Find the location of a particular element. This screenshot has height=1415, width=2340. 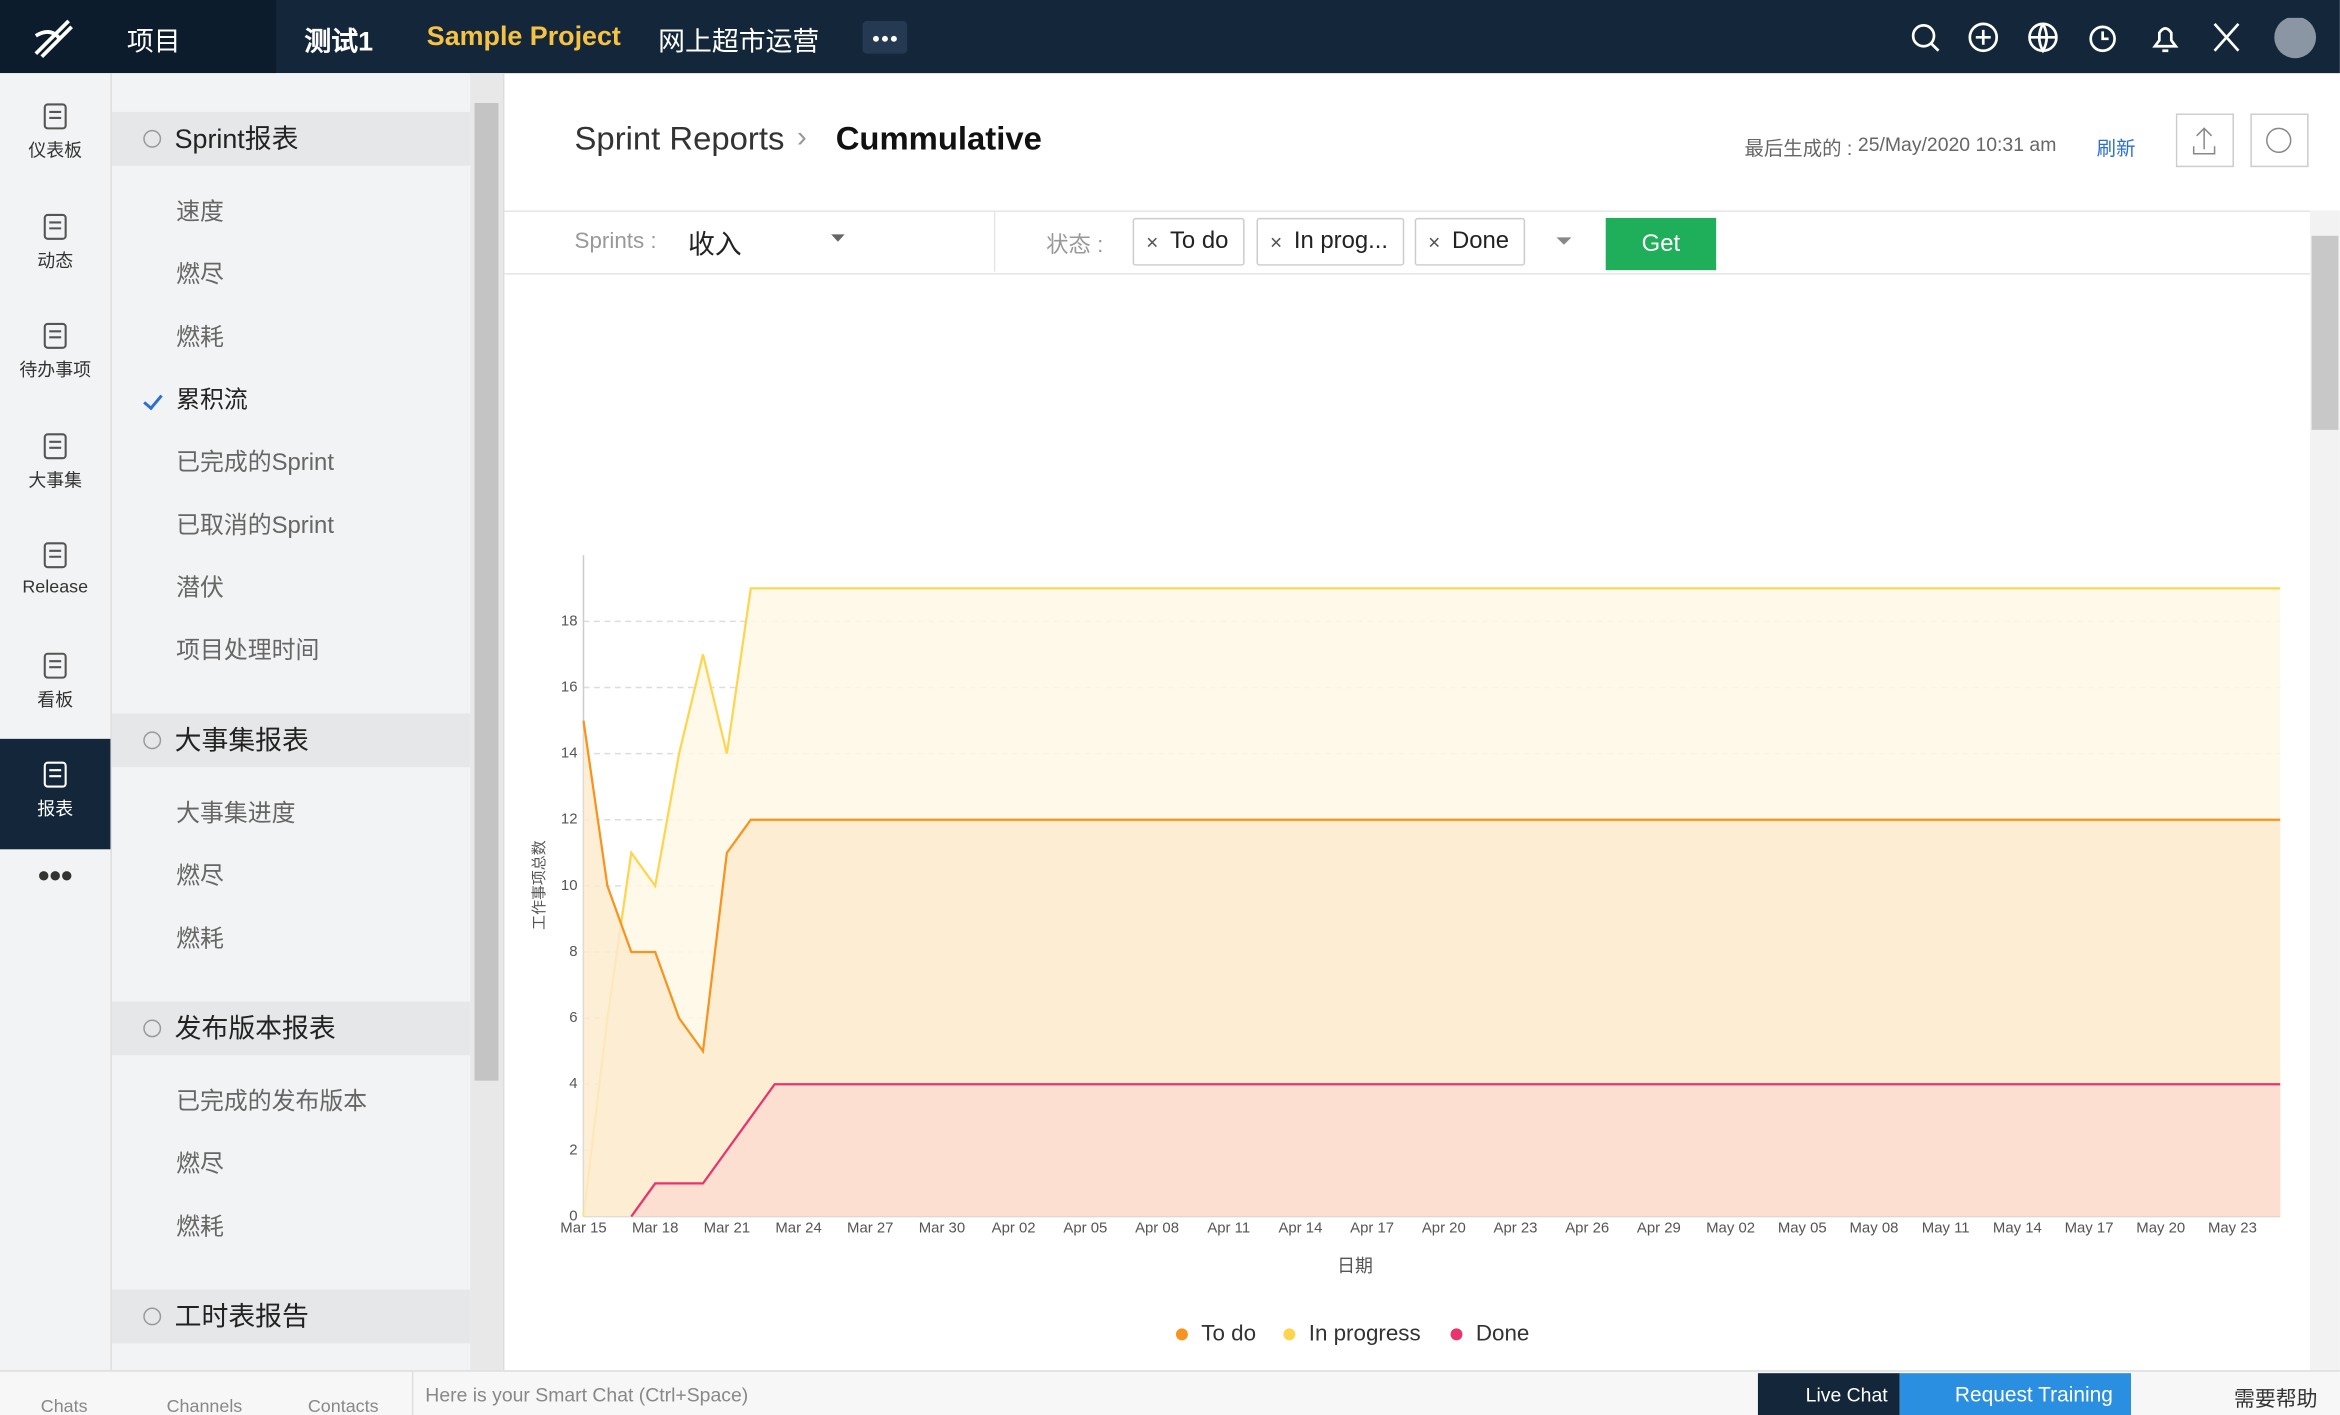

header-buttons is located at coordinates (2242, 141).